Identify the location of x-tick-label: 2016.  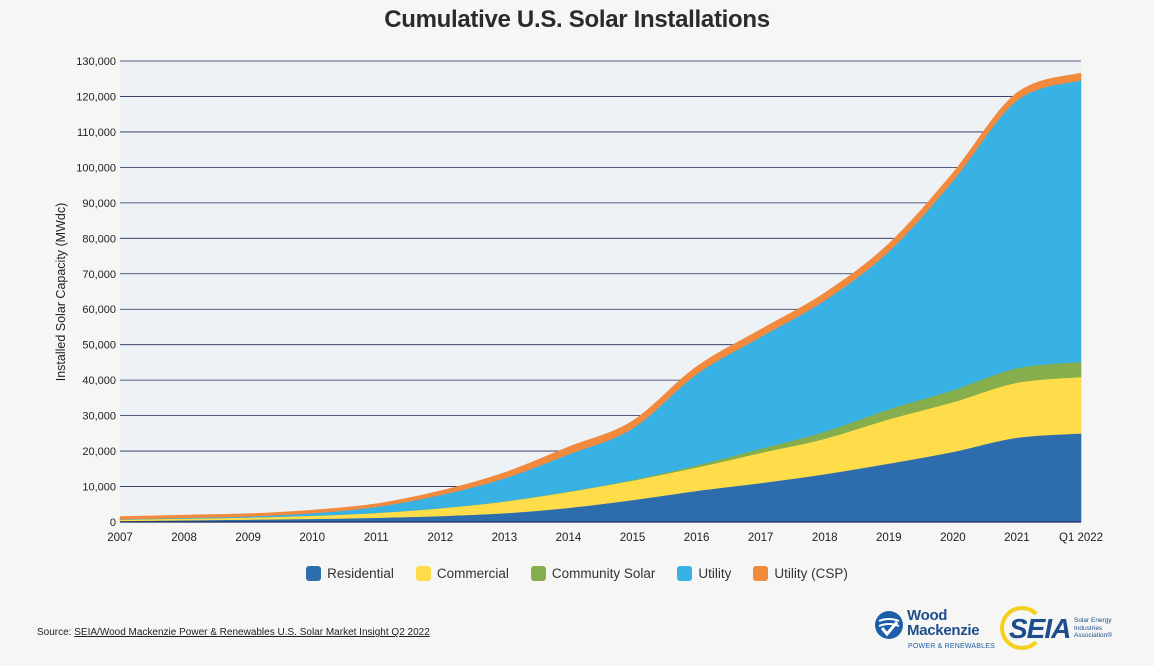
(697, 538).